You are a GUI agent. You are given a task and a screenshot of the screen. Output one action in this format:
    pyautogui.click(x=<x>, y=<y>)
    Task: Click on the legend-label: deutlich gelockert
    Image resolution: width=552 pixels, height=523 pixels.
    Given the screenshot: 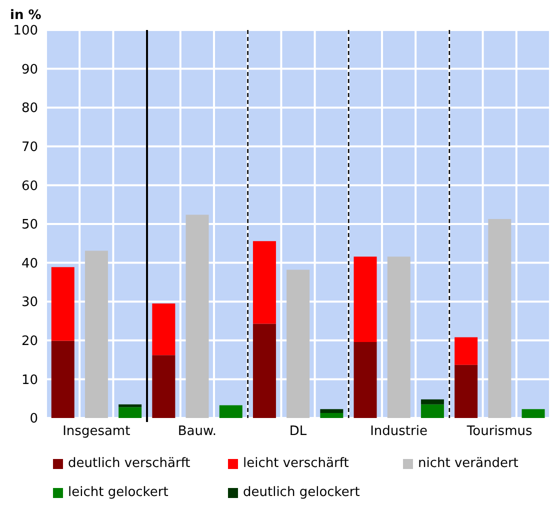 What is the action you would take?
    pyautogui.click(x=301, y=492)
    